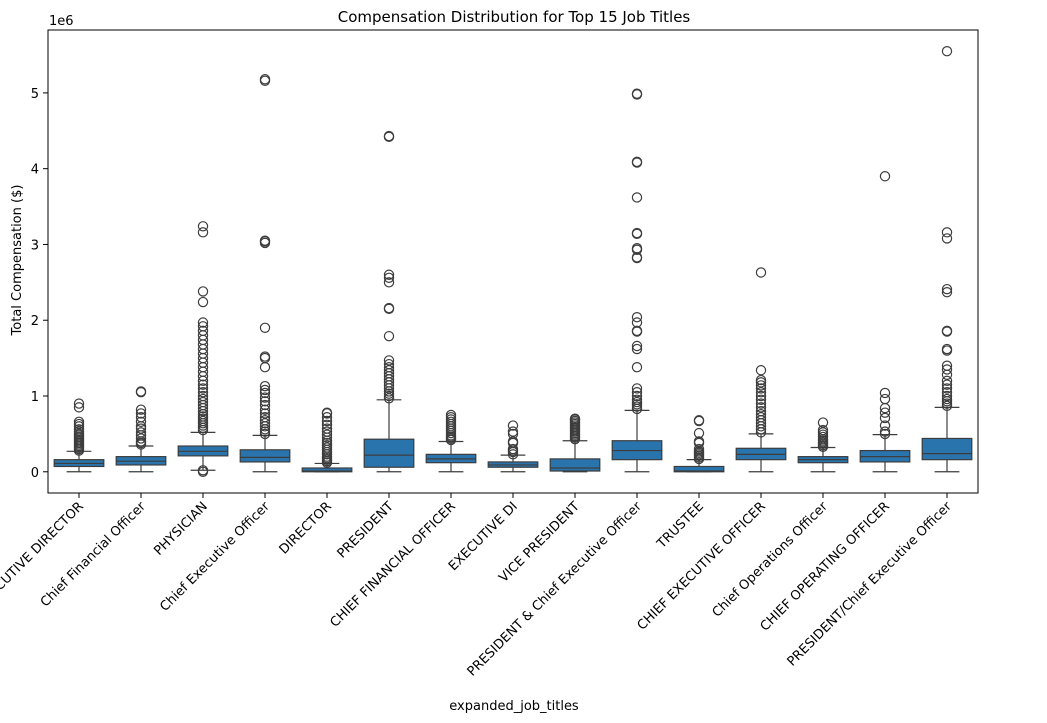 Image resolution: width=1047 pixels, height=723 pixels. Describe the element at coordinates (514, 706) in the screenshot. I see `x-axis-label: expanded_job_titles` at that location.